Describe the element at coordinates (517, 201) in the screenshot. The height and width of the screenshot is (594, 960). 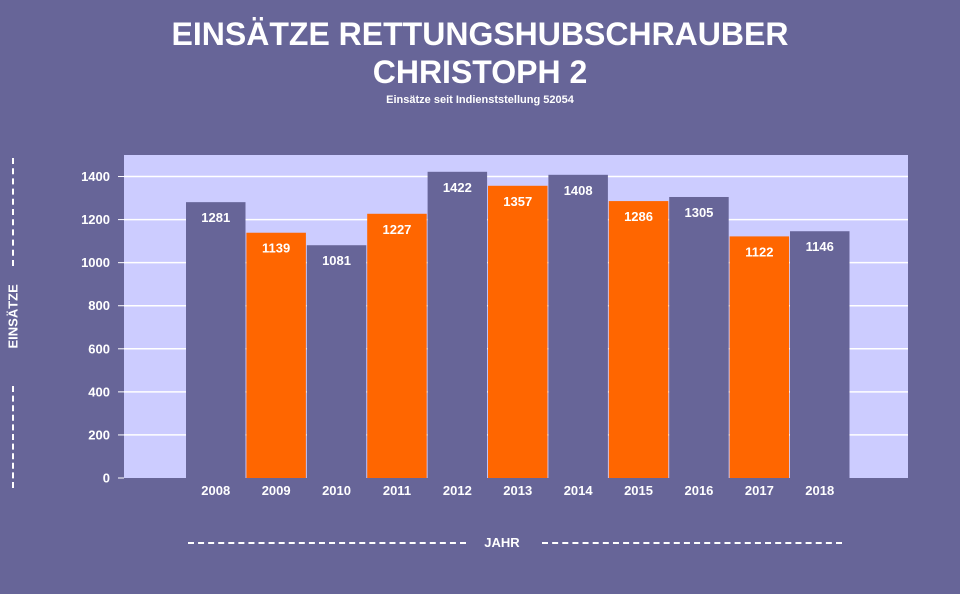
I see `bar-data-label: 1357` at that location.